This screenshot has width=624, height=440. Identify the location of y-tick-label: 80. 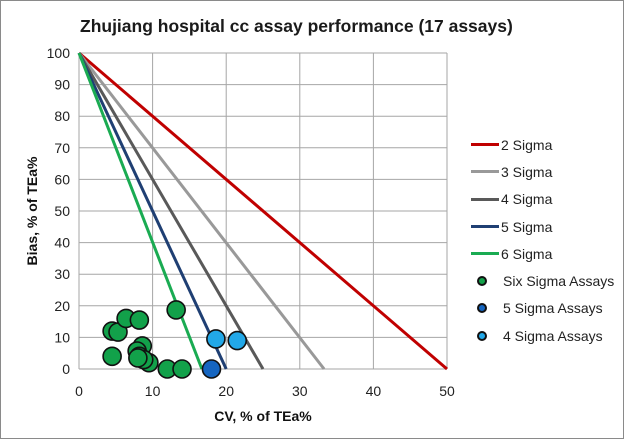
(62, 116).